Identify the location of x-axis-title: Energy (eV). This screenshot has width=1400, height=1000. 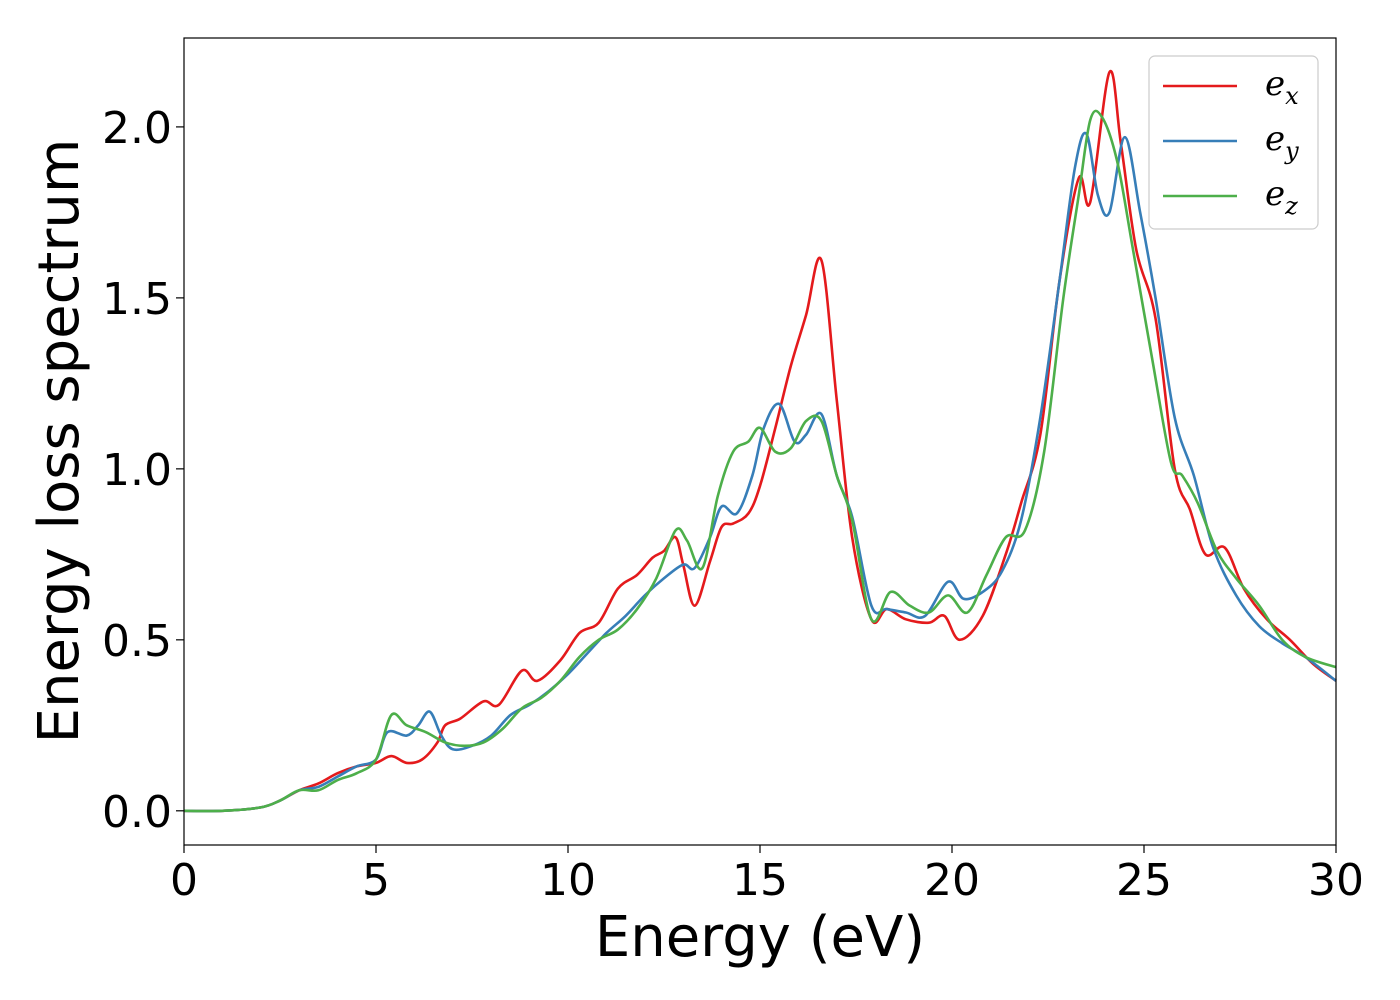
(760, 937).